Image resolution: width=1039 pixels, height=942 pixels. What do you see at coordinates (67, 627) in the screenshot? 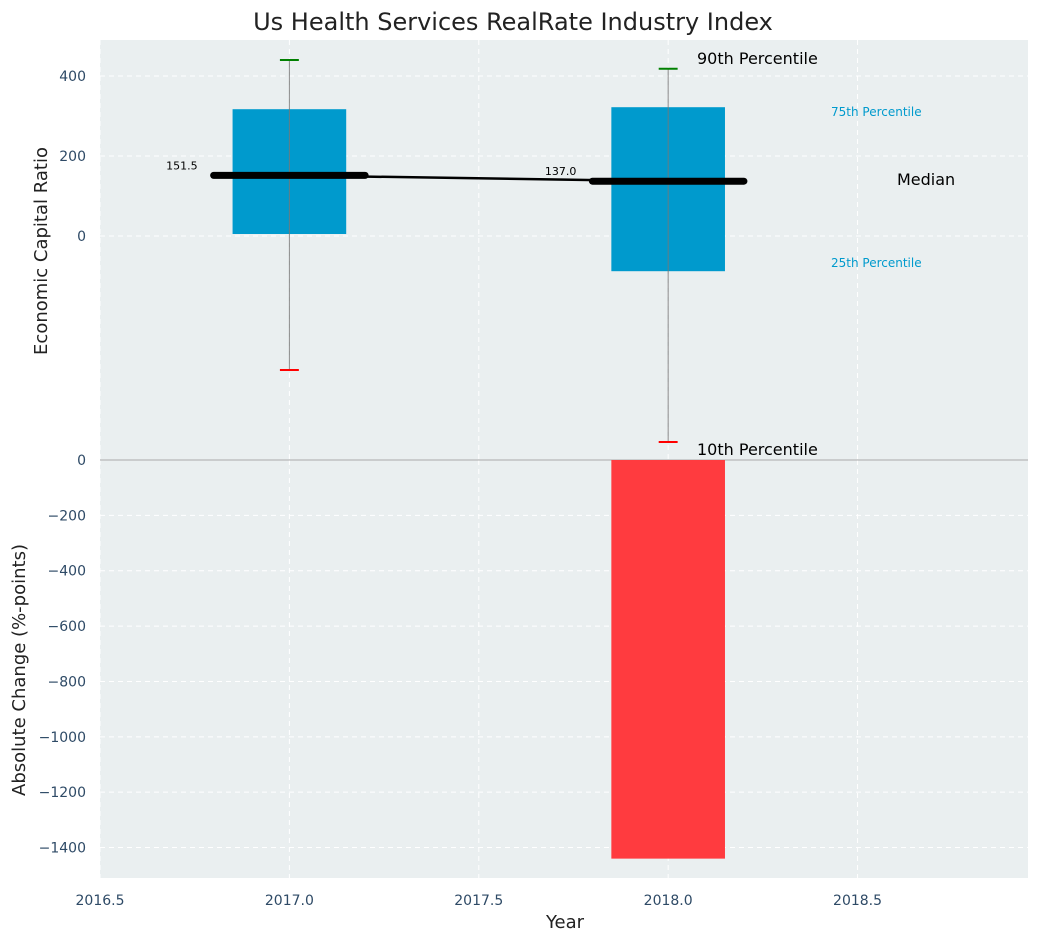
I see `bottom-y-tick-label: −600` at bounding box center [67, 627].